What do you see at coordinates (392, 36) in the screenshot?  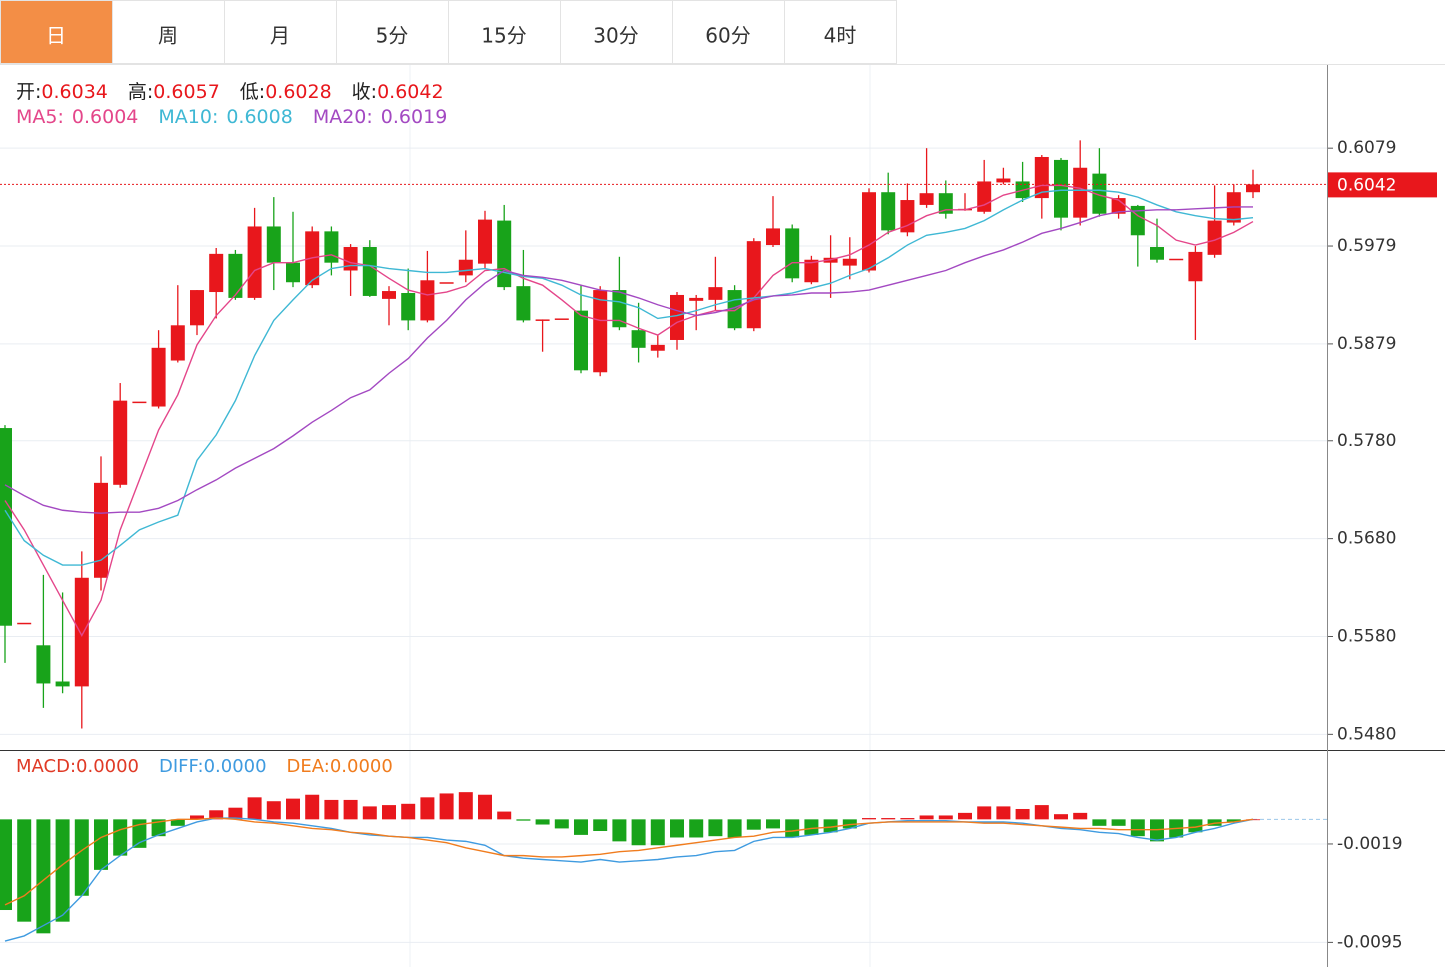 I see `tab-label: 5分` at bounding box center [392, 36].